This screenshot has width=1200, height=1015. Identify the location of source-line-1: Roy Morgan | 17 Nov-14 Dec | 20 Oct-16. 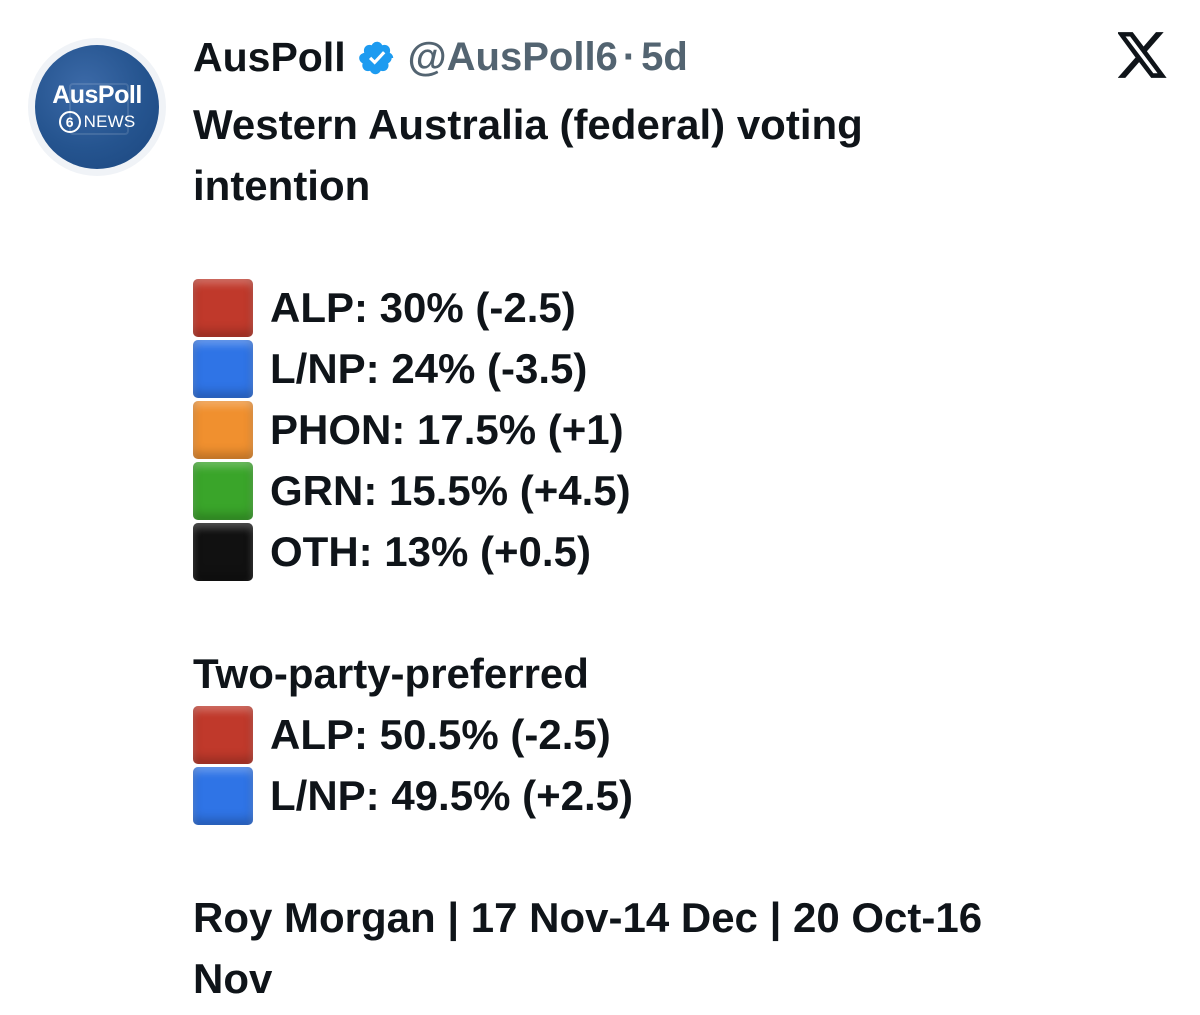
(588, 917).